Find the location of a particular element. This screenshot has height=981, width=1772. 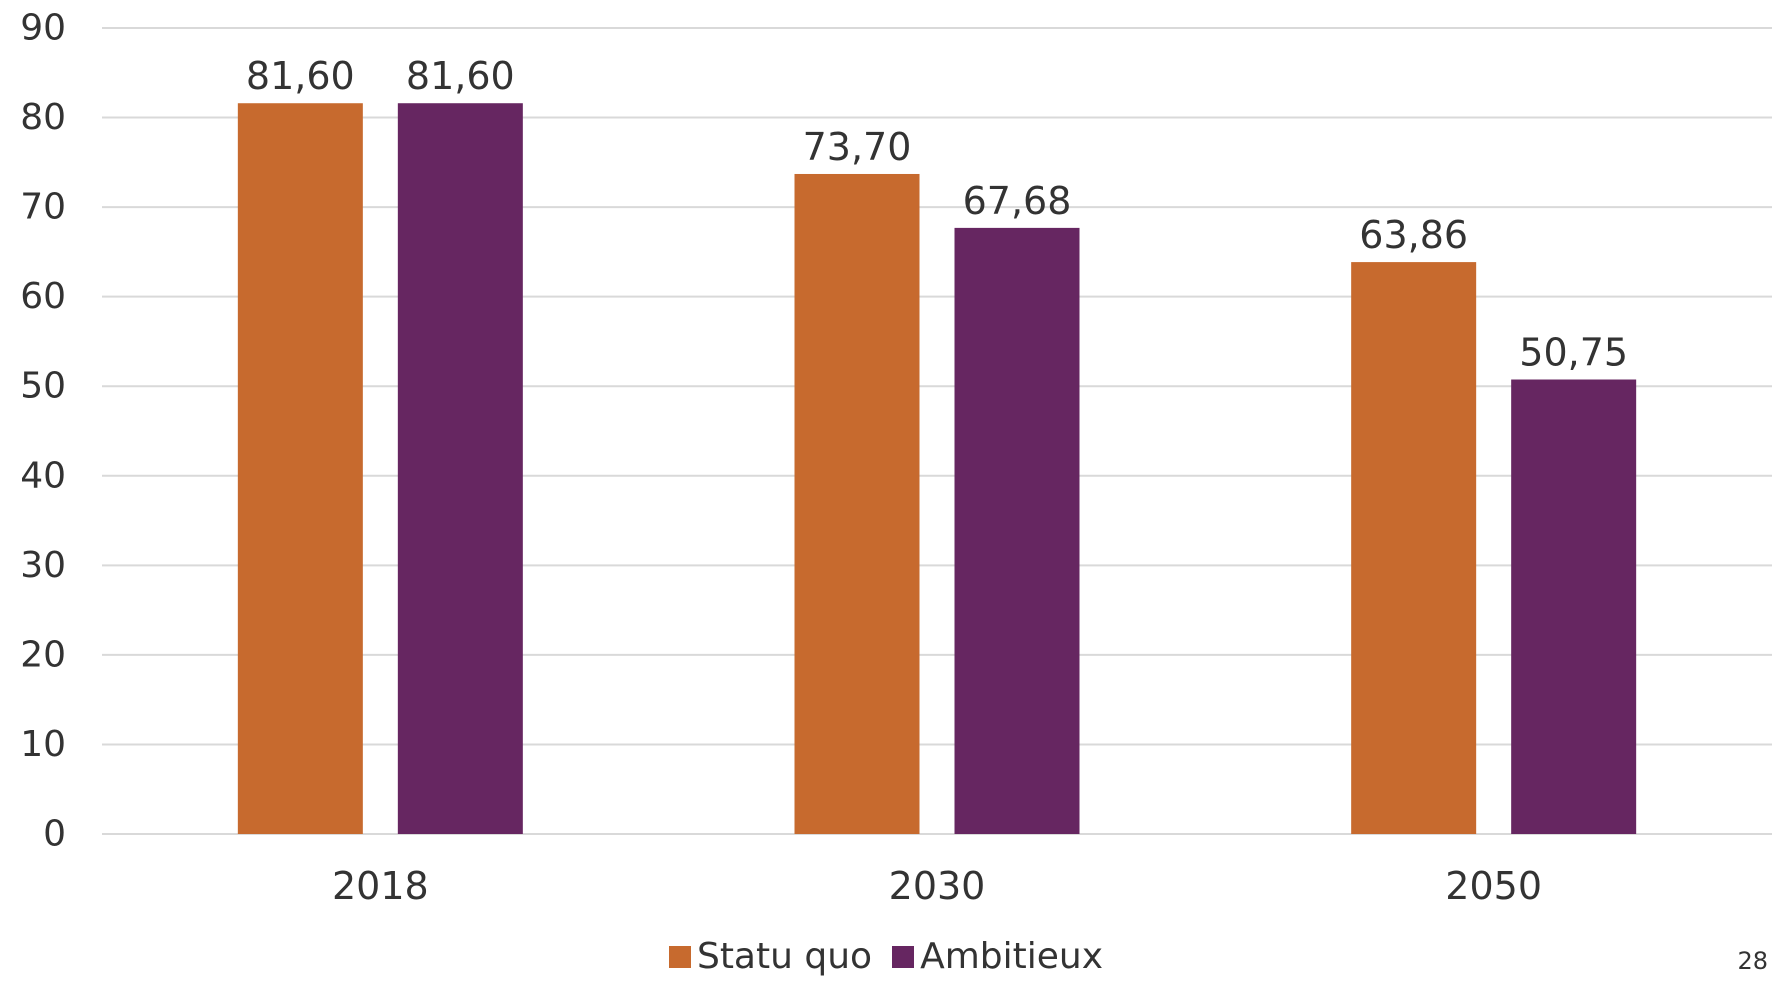

y-tick-label: 0 is located at coordinates (54, 834).